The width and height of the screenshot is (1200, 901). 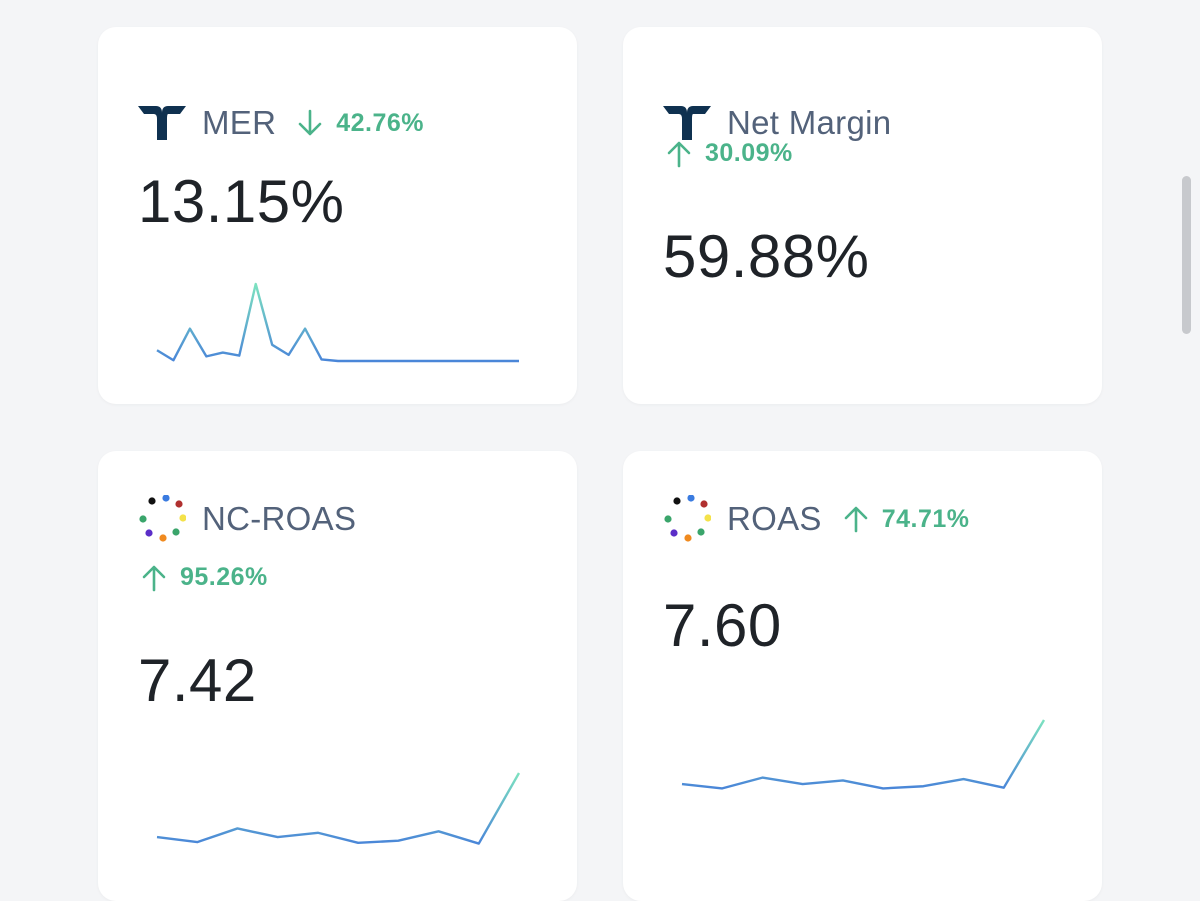 I want to click on delta-value: 74.71%, so click(x=925, y=518).